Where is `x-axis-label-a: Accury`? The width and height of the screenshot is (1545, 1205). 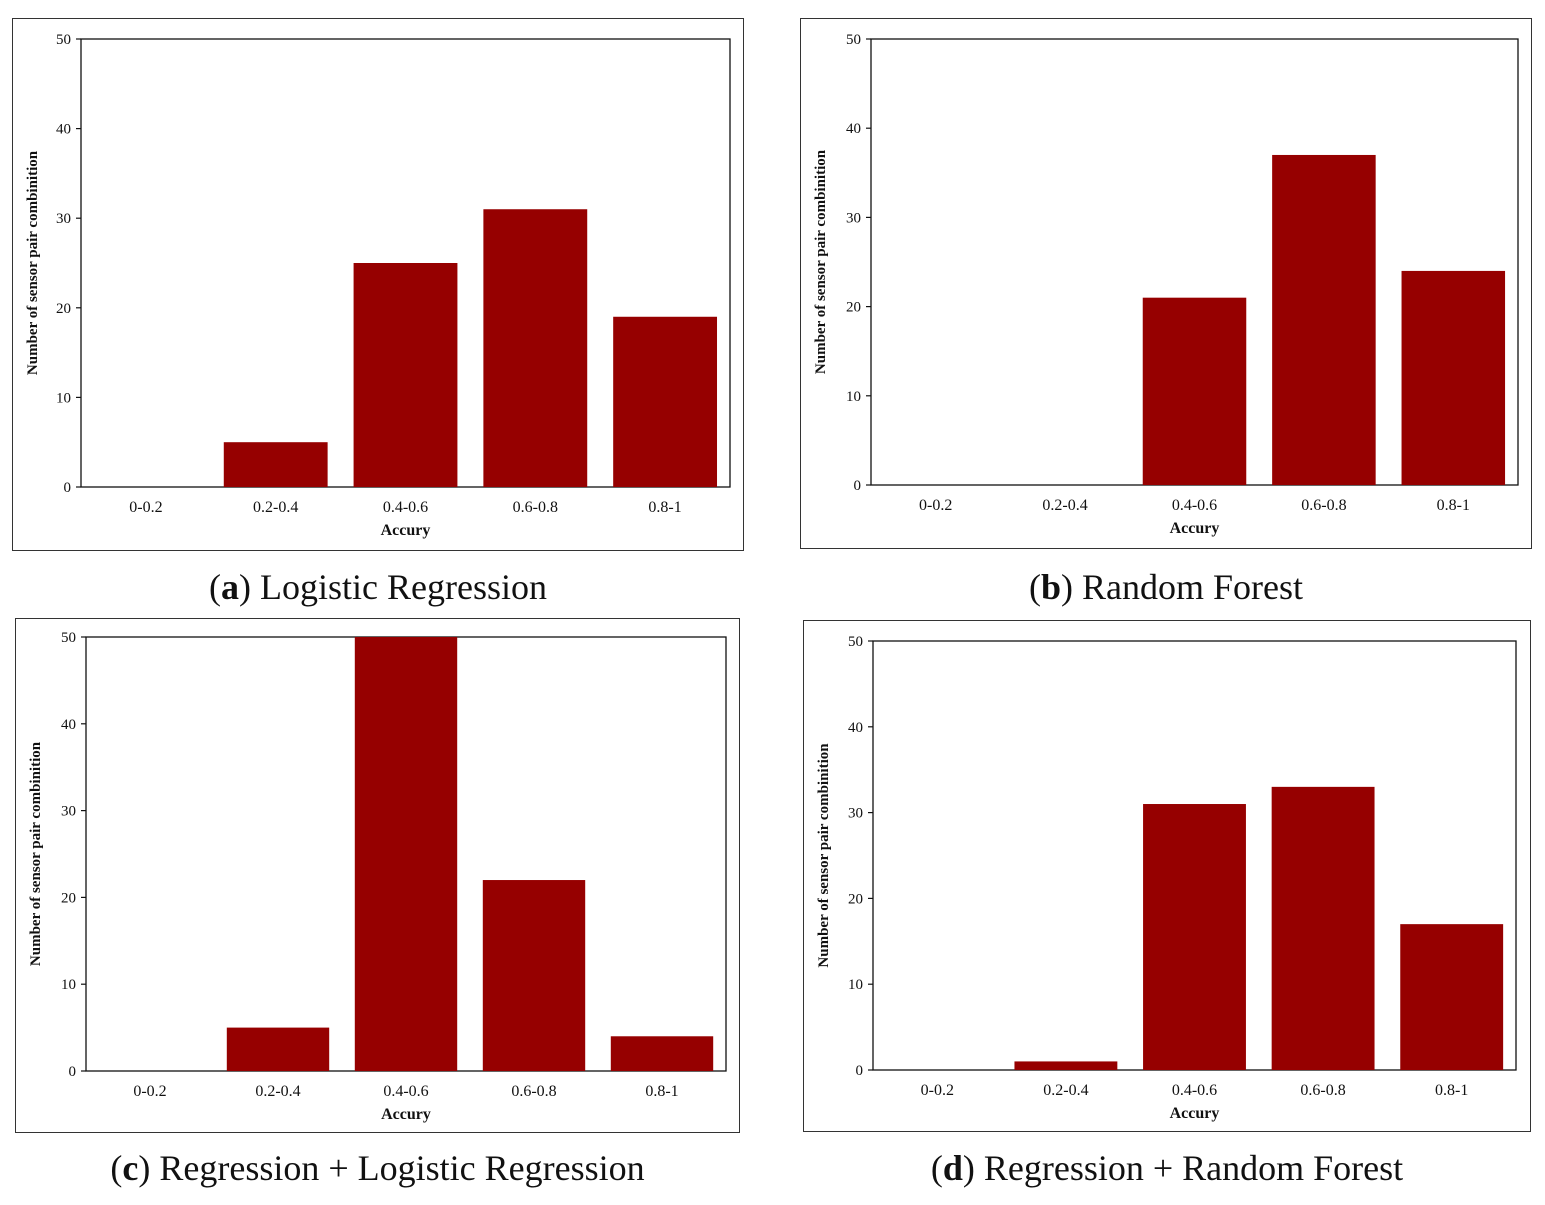 x-axis-label-a: Accury is located at coordinates (406, 530).